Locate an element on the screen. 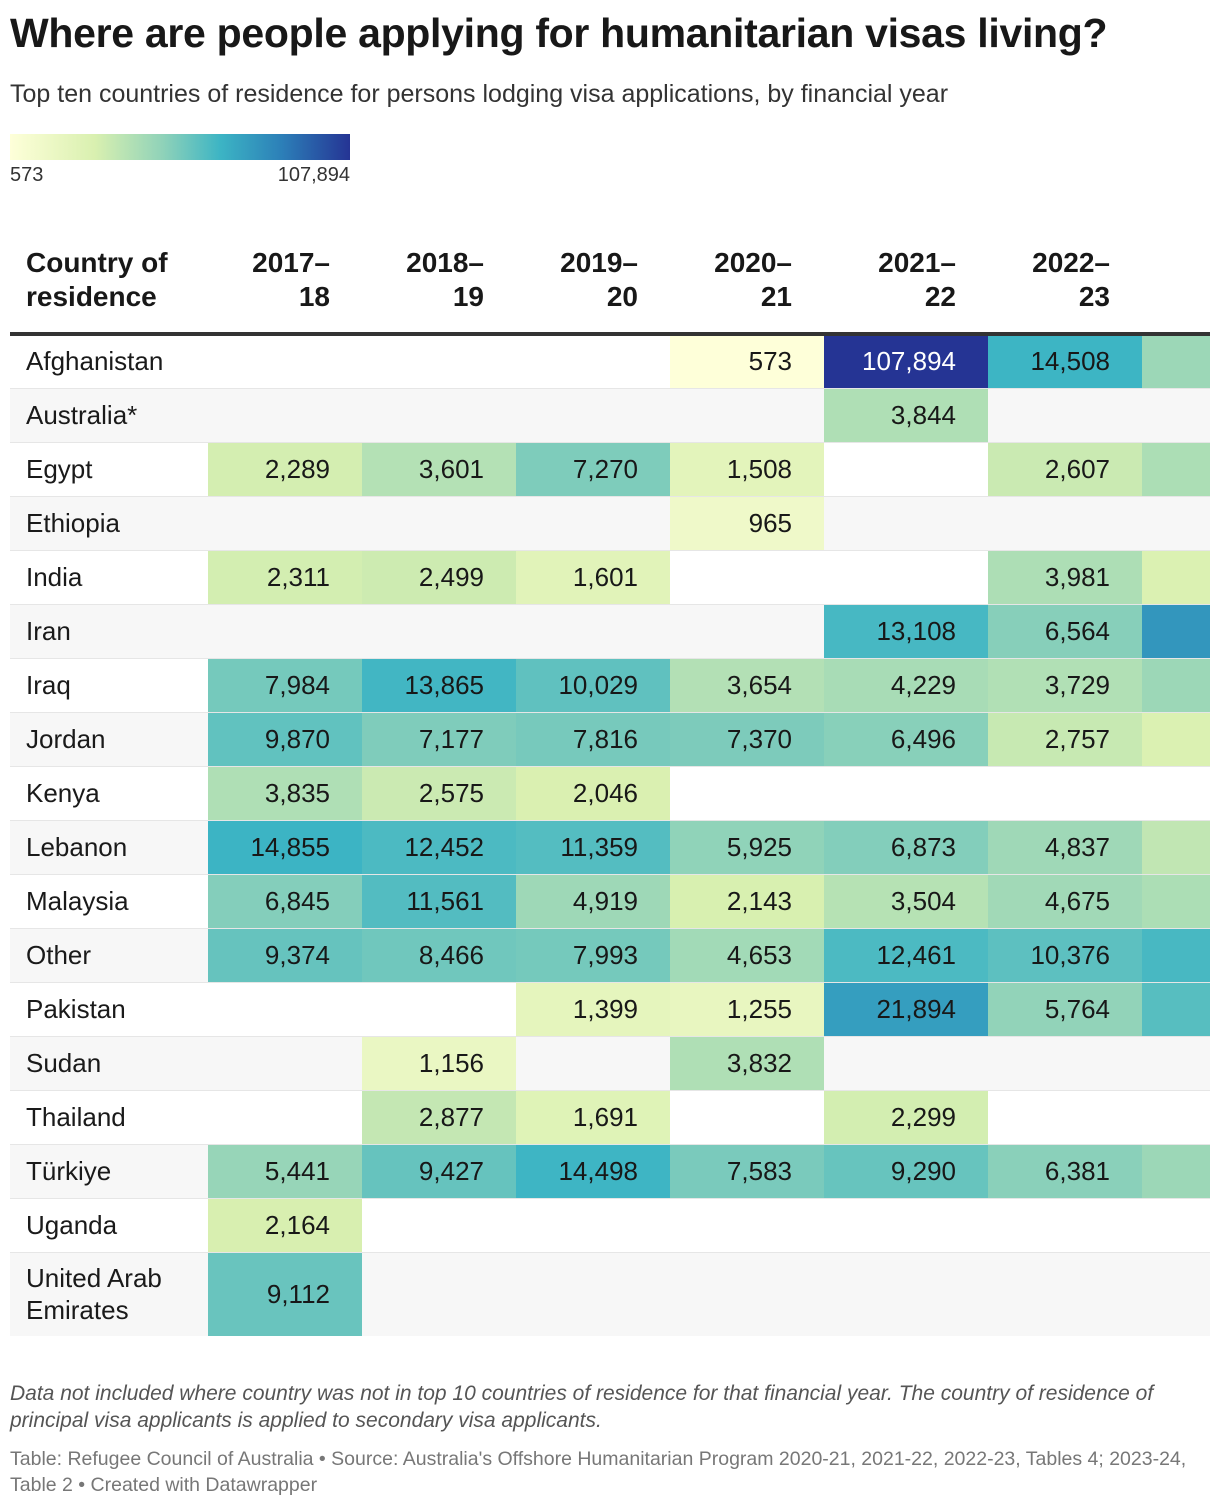 This screenshot has width=1220, height=1508. country-label: Lebanon is located at coordinates (109, 847).